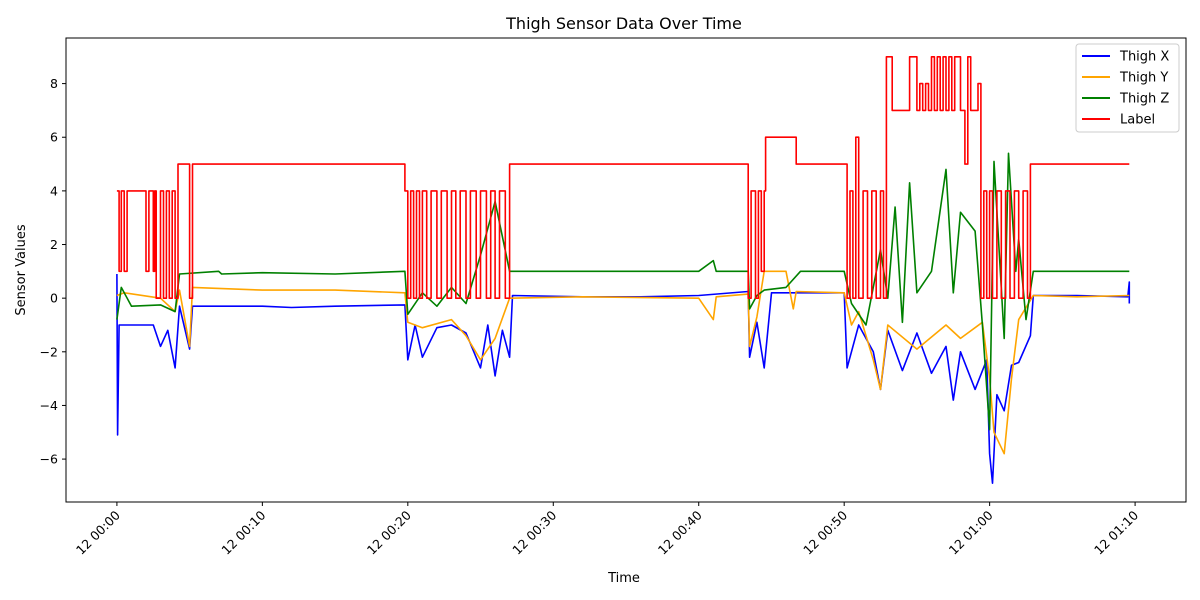 Image resolution: width=1200 pixels, height=600 pixels. I want to click on x-tick-label: 12 00:20, so click(389, 532).